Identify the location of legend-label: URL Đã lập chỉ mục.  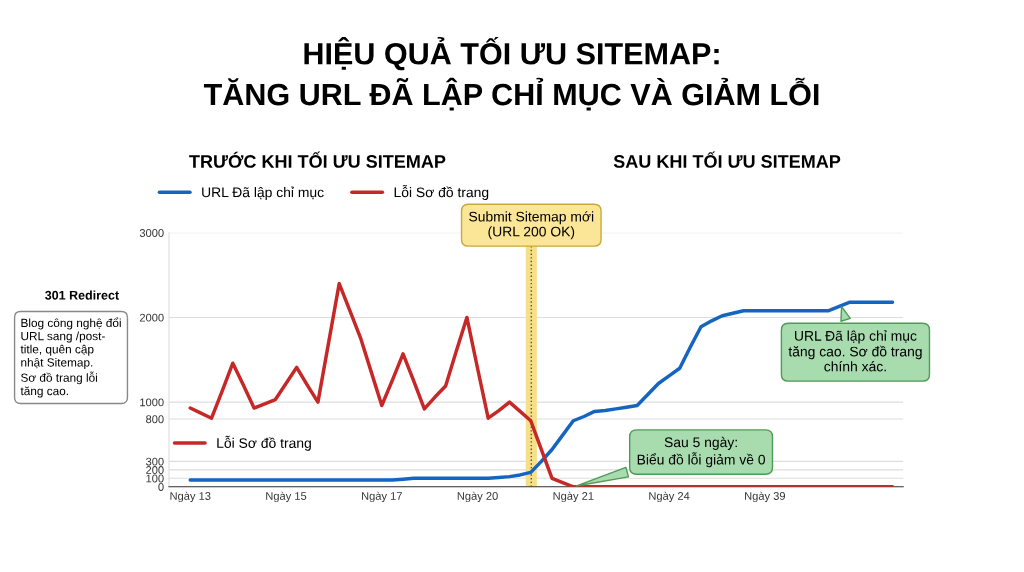
(263, 193).